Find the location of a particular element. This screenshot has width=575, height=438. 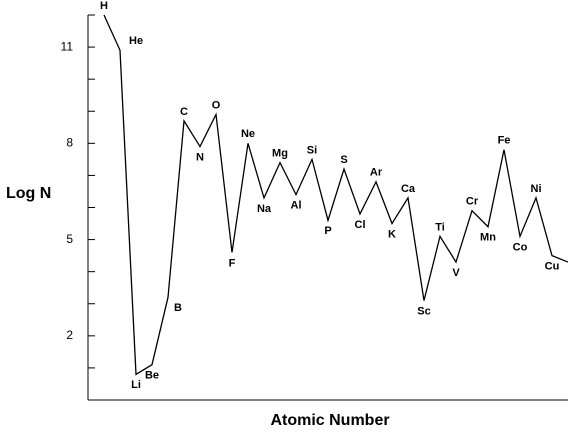

point-label: Cr is located at coordinates (472, 202).